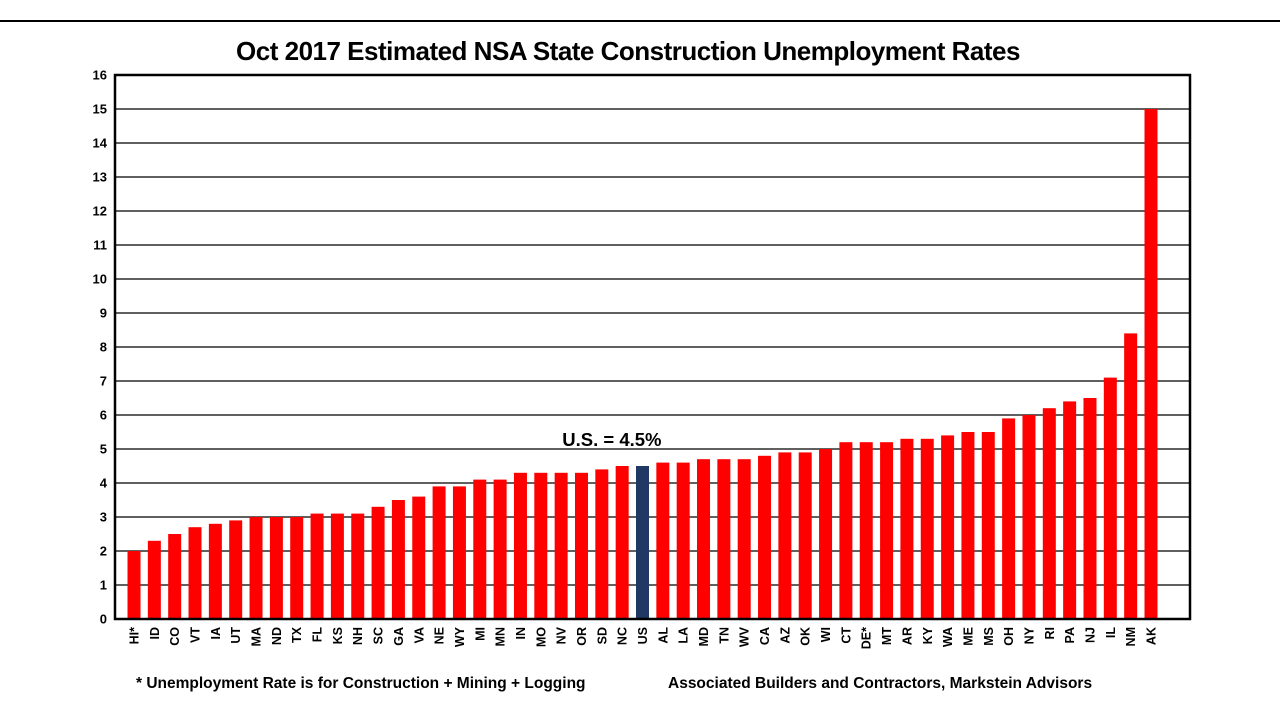  Describe the element at coordinates (100, 143) in the screenshot. I see `y-tick-label-14: 14` at that location.